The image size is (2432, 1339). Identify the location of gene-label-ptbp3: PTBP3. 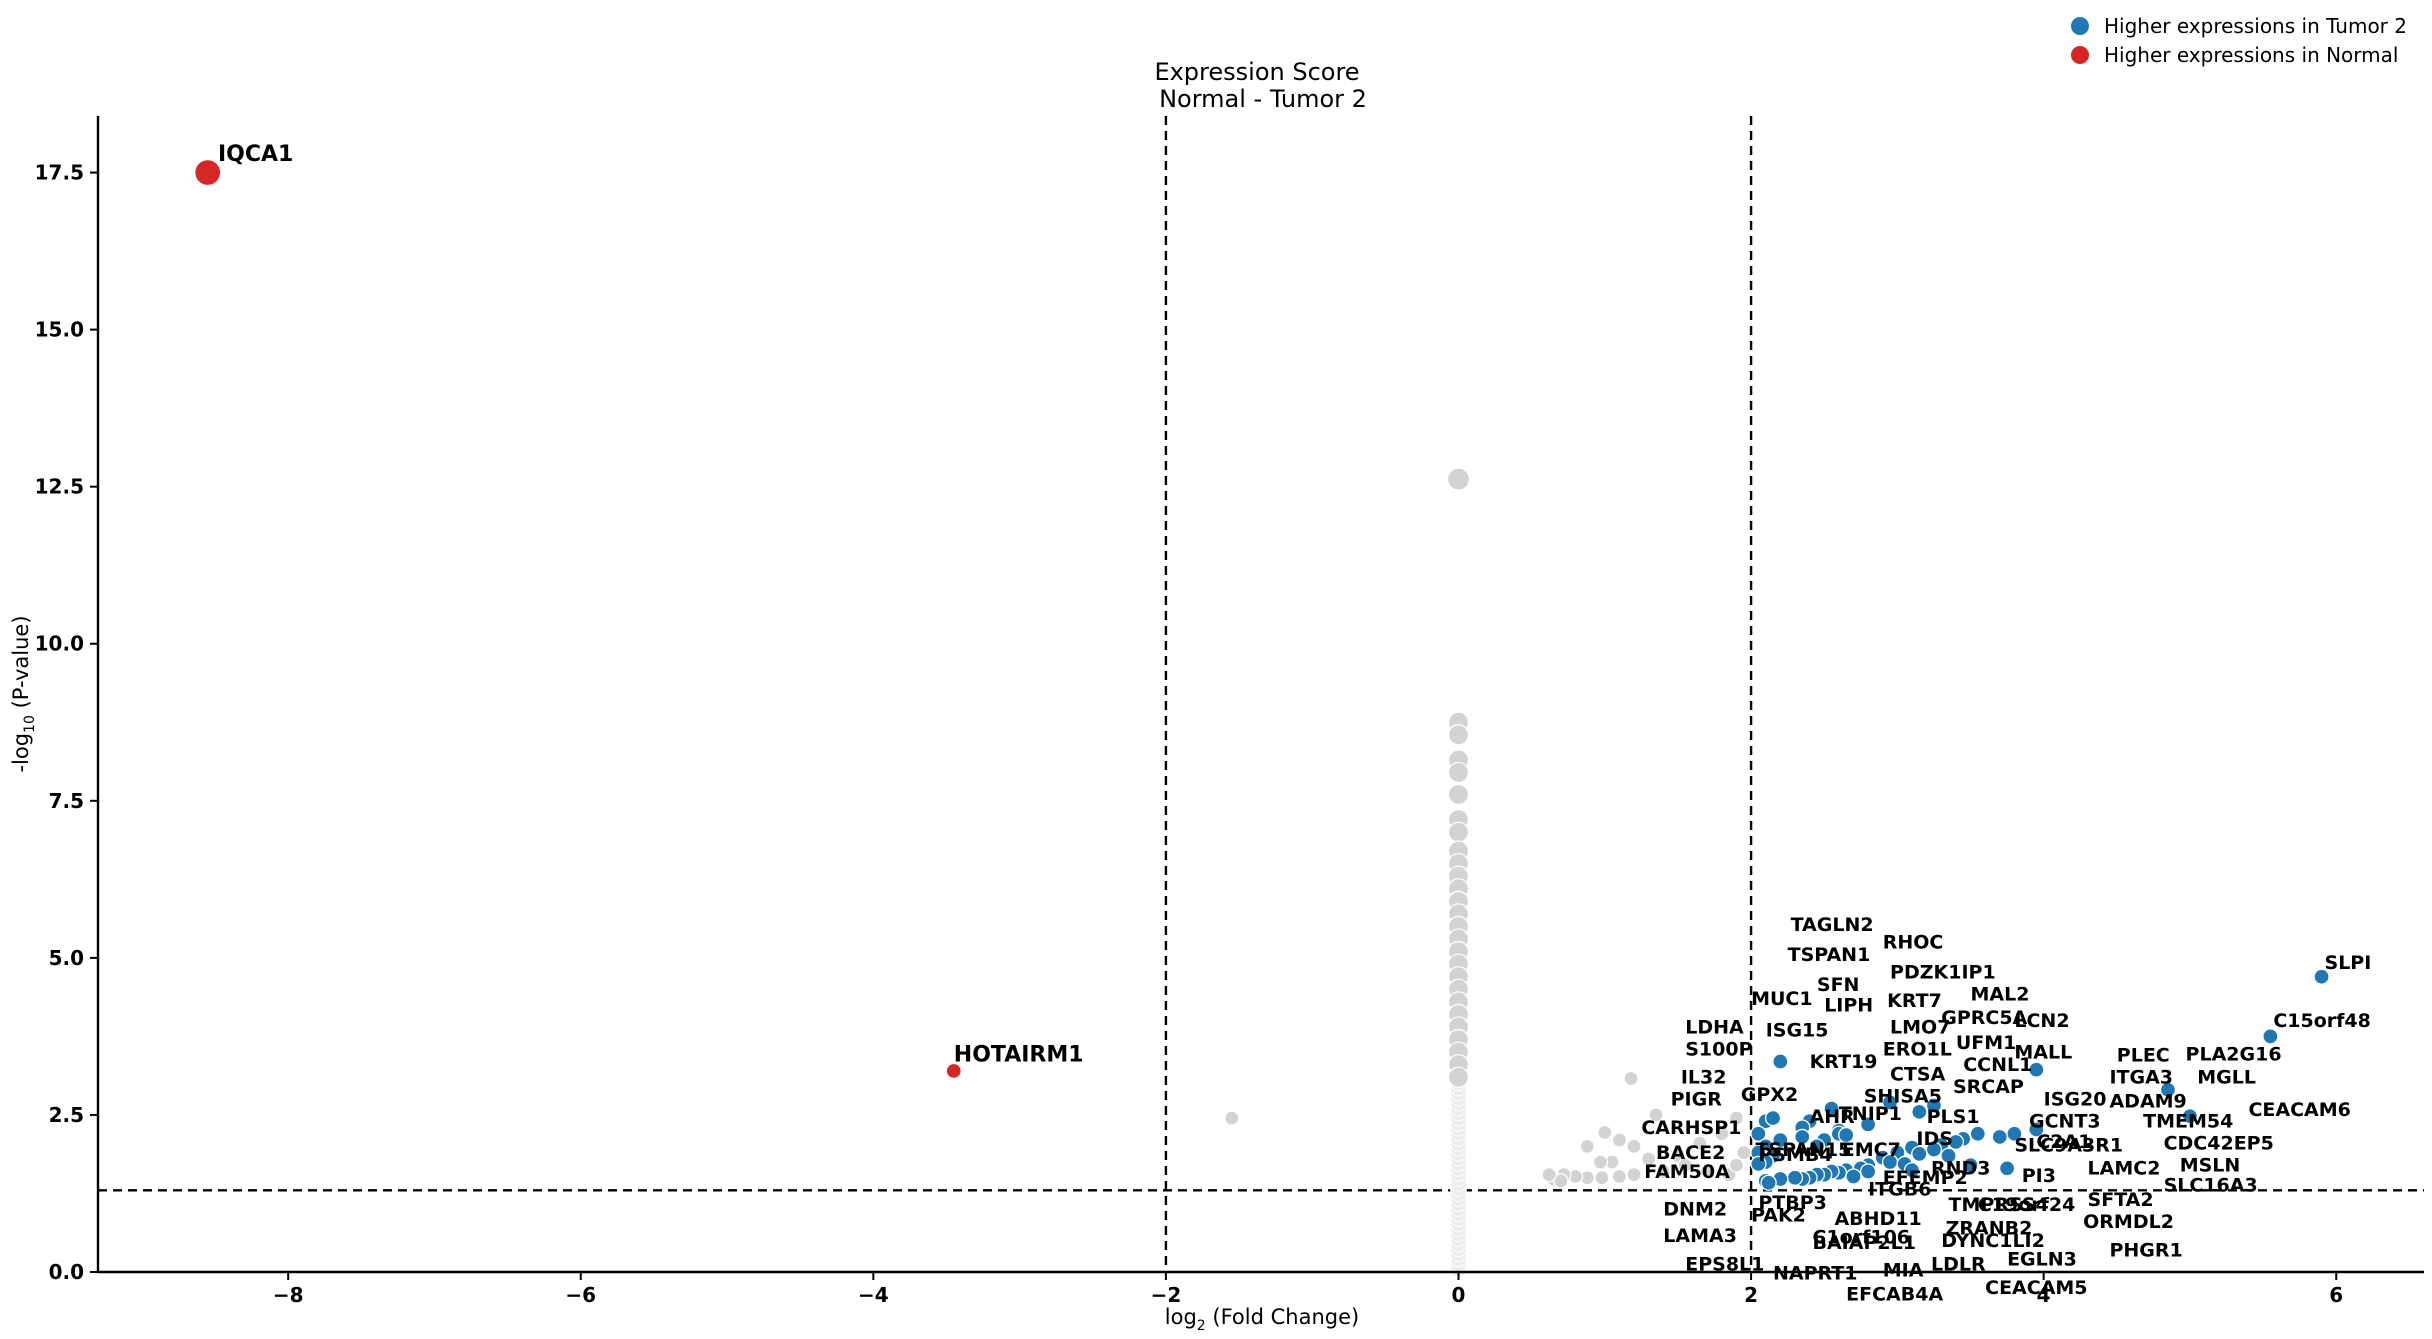
(1792, 1203).